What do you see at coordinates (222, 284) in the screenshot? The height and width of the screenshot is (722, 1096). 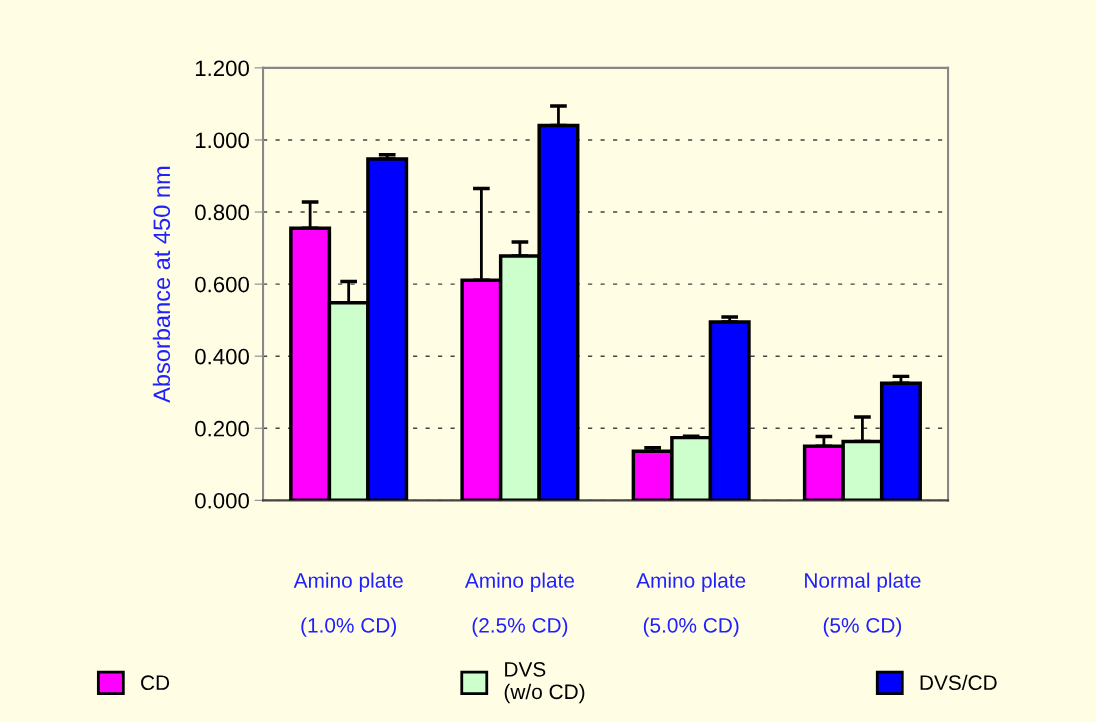 I see `y-tick-label: 0.600` at bounding box center [222, 284].